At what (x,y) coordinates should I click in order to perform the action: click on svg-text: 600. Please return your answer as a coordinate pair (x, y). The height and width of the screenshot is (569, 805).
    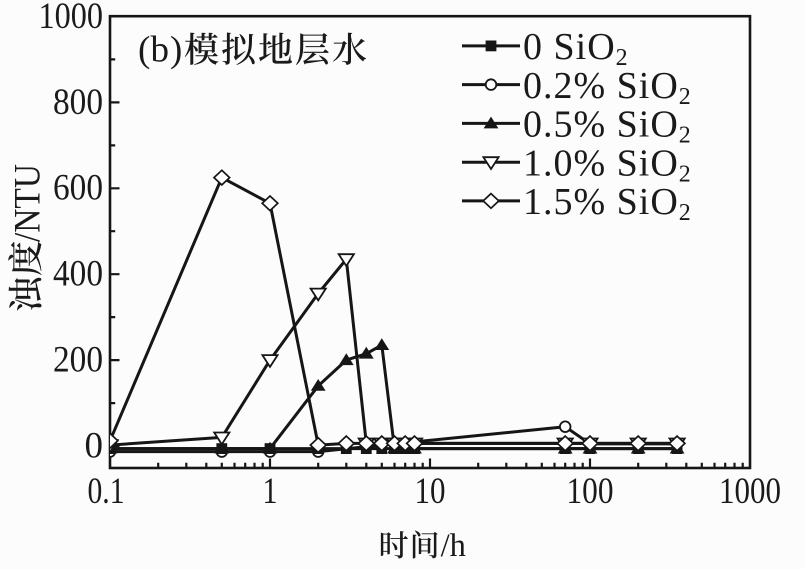
    Looking at the image, I should click on (78, 188).